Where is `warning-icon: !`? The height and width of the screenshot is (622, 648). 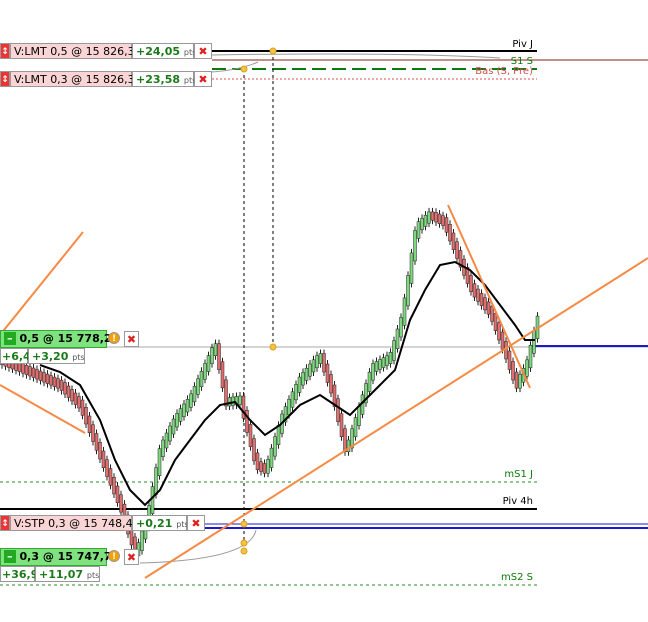
warning-icon: ! is located at coordinates (114, 556).